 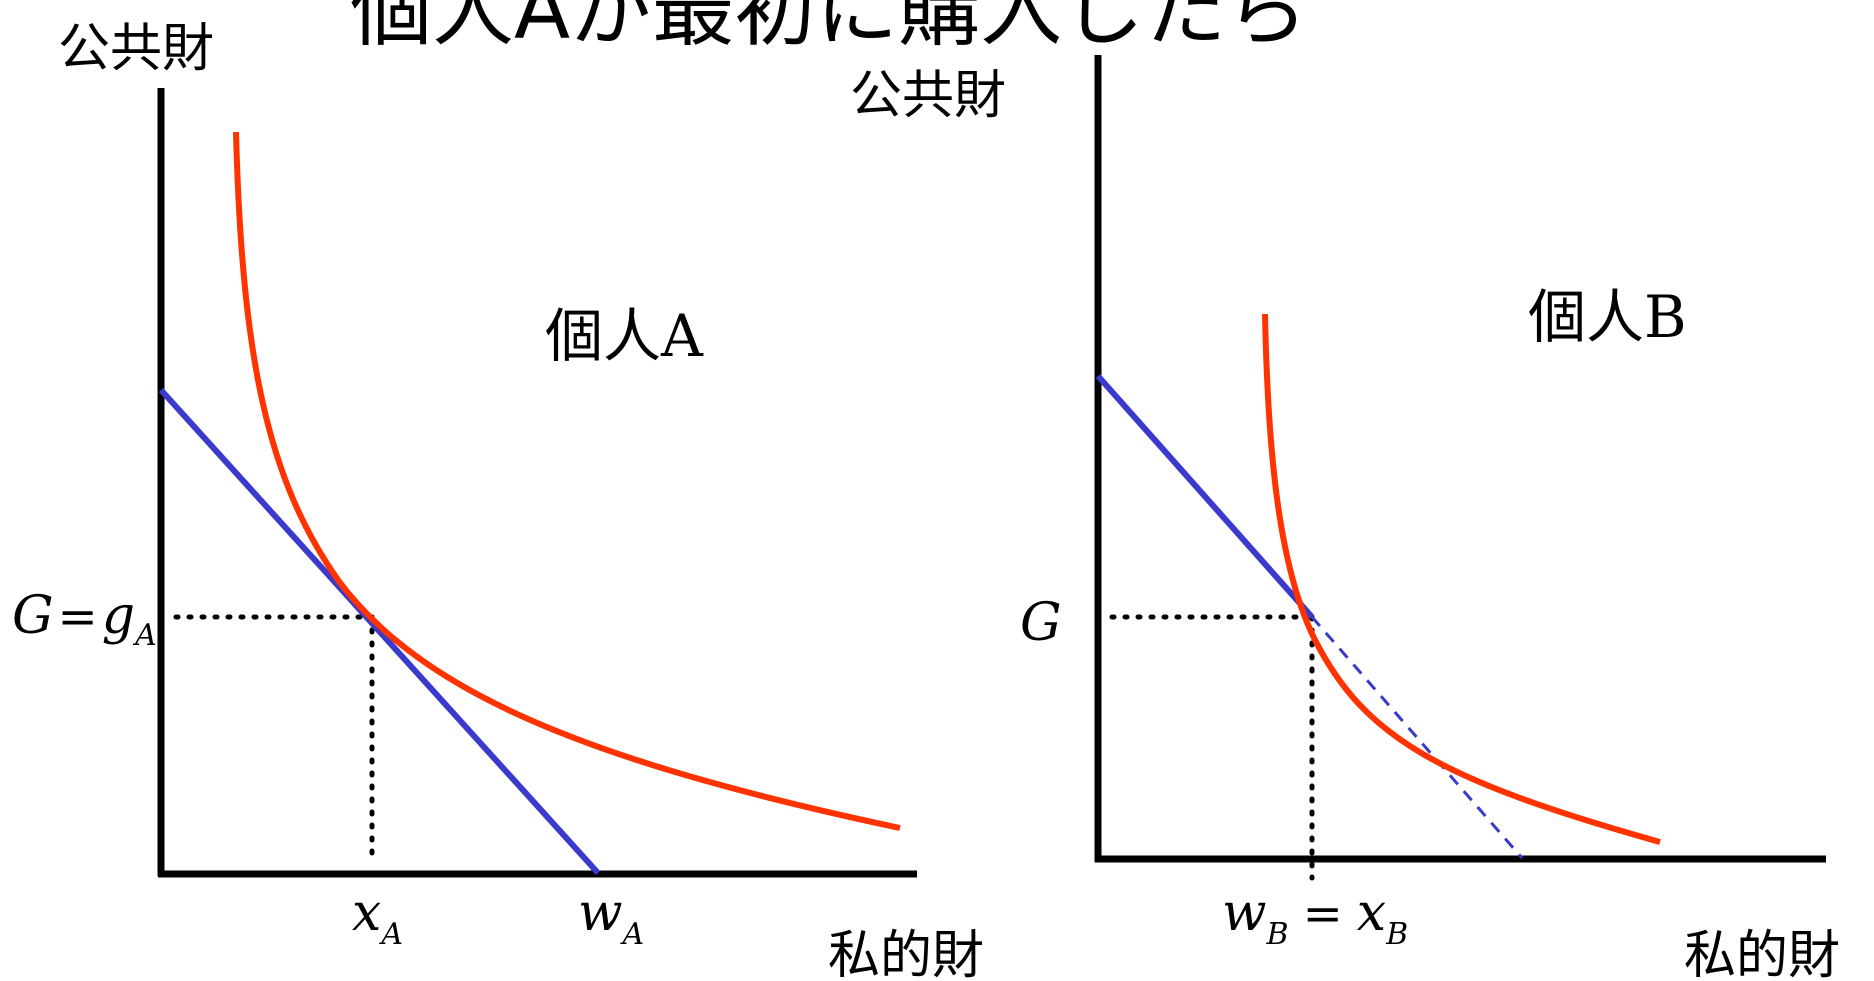 I want to click on panel-a-label: 個人A, so click(x=624, y=336).